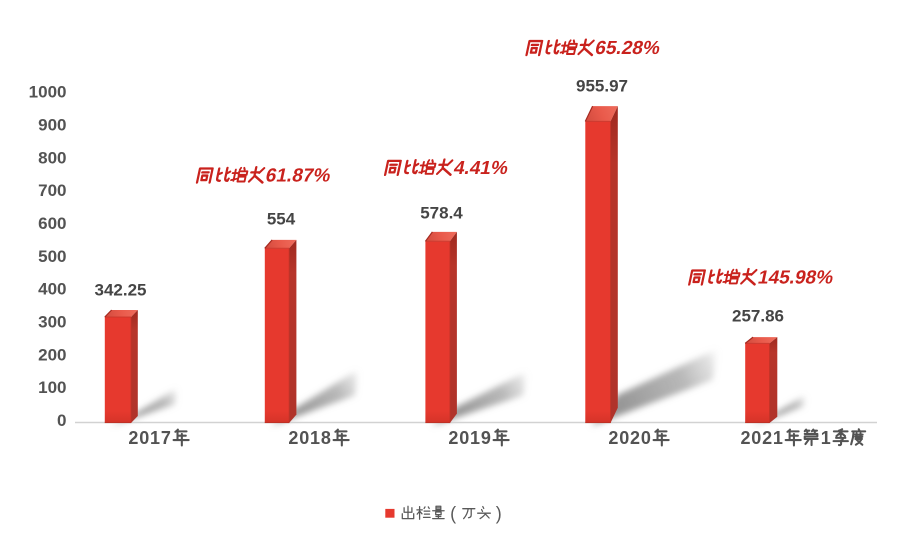 The width and height of the screenshot is (904, 539). Describe the element at coordinates (52, 289) in the screenshot. I see `svg-text: 400` at that location.